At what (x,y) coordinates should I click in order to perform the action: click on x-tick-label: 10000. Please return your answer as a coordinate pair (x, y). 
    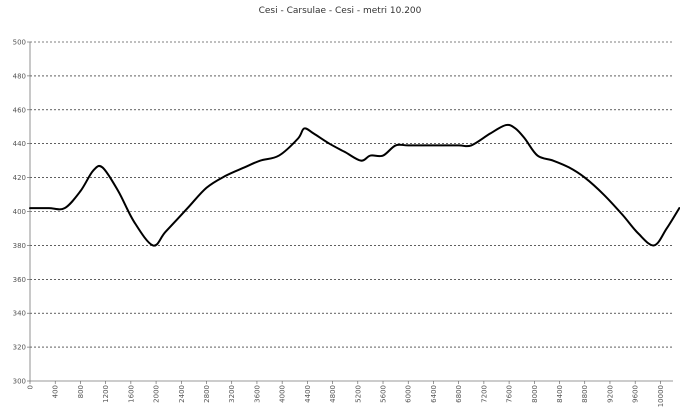
    Looking at the image, I should click on (661, 396).